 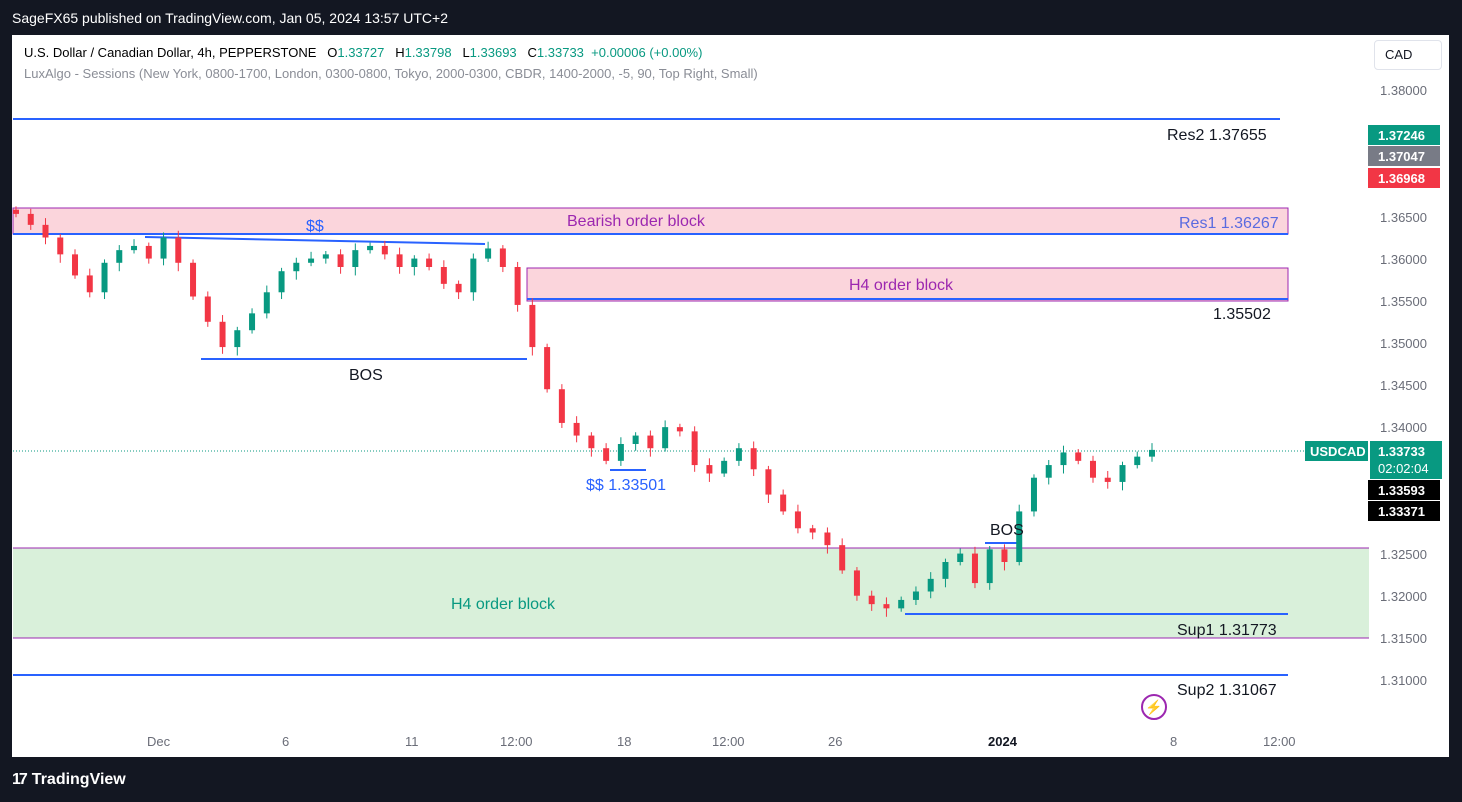 What do you see at coordinates (1173, 741) in the screenshot?
I see `x-tick: 8` at bounding box center [1173, 741].